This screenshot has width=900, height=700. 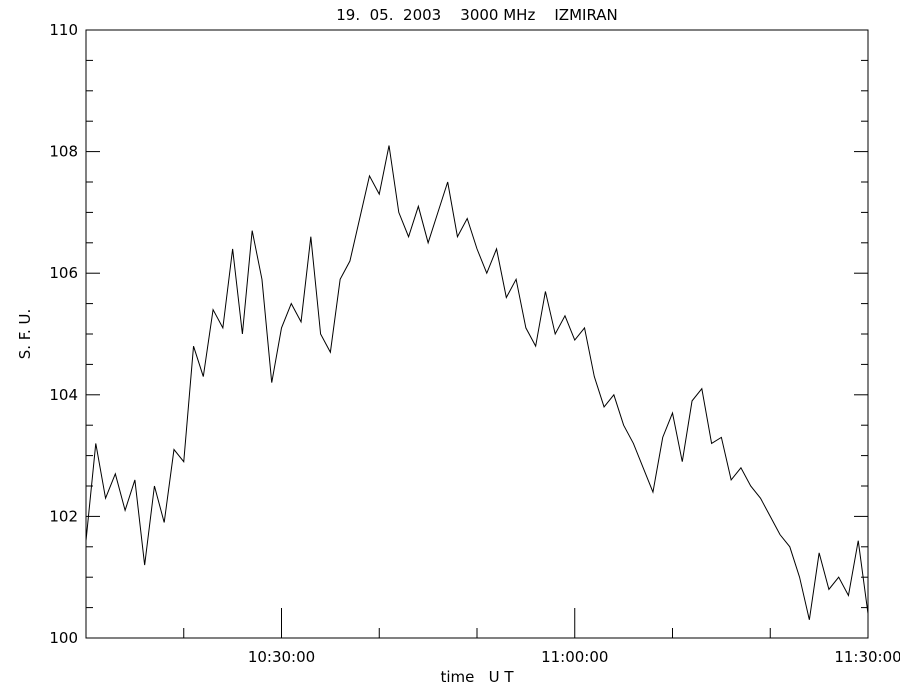 What do you see at coordinates (477, 677) in the screenshot?
I see `x-axis-label: time U T` at bounding box center [477, 677].